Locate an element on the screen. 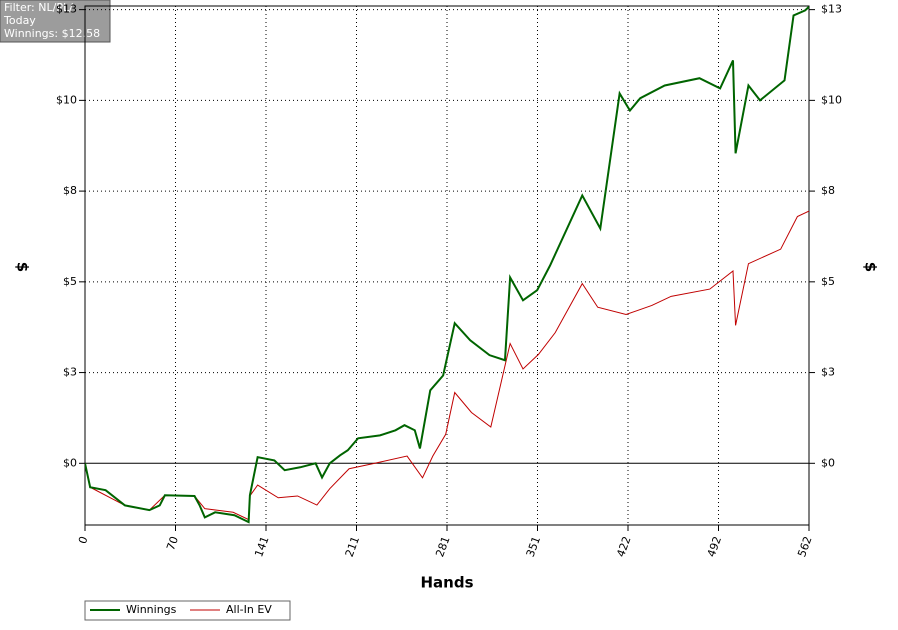 This screenshot has height=630, width=898. y2-tick-label: $13 is located at coordinates (831, 9).